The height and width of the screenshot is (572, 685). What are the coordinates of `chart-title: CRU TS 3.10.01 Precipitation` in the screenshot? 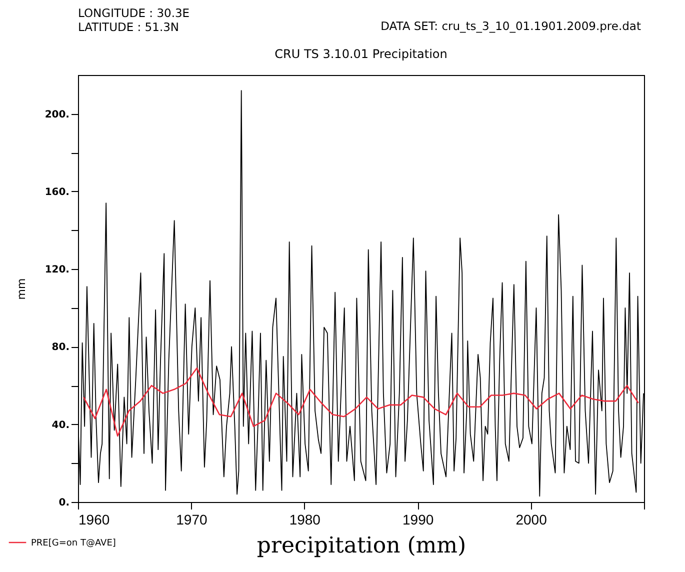 It's located at (361, 54).